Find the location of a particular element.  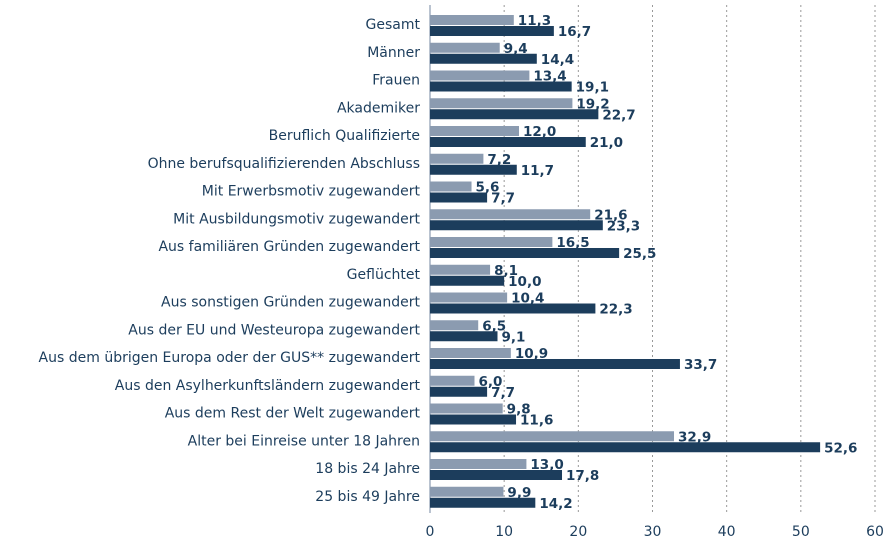

value-label: 14,4 is located at coordinates (557, 60).